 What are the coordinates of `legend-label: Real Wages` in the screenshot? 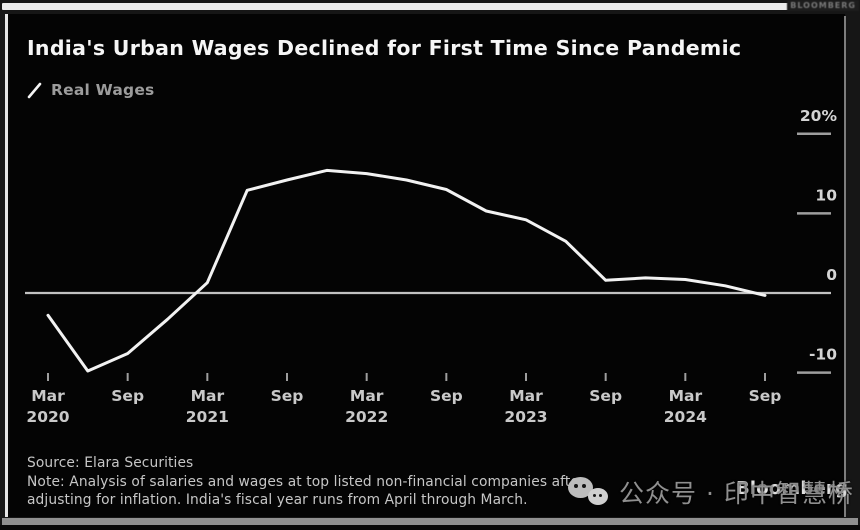 It's located at (103, 90).